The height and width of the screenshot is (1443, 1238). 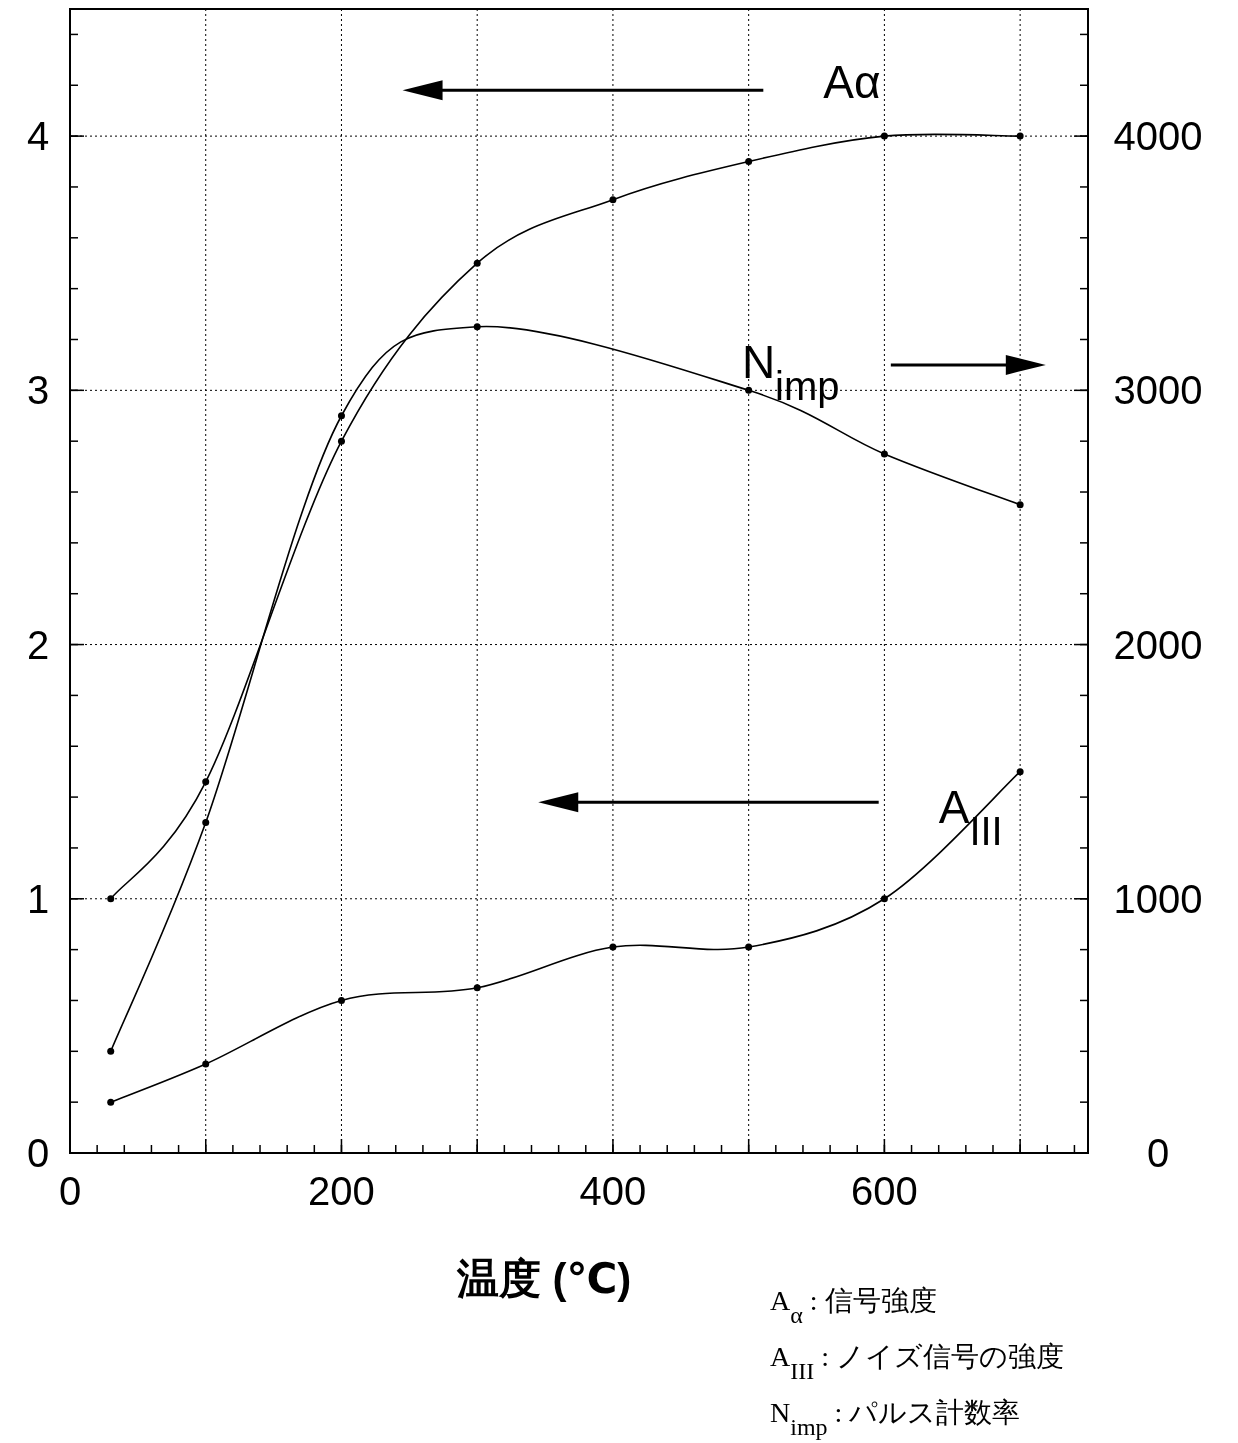 I want to click on series-label: A$_{III}$, so click(x=970, y=816).